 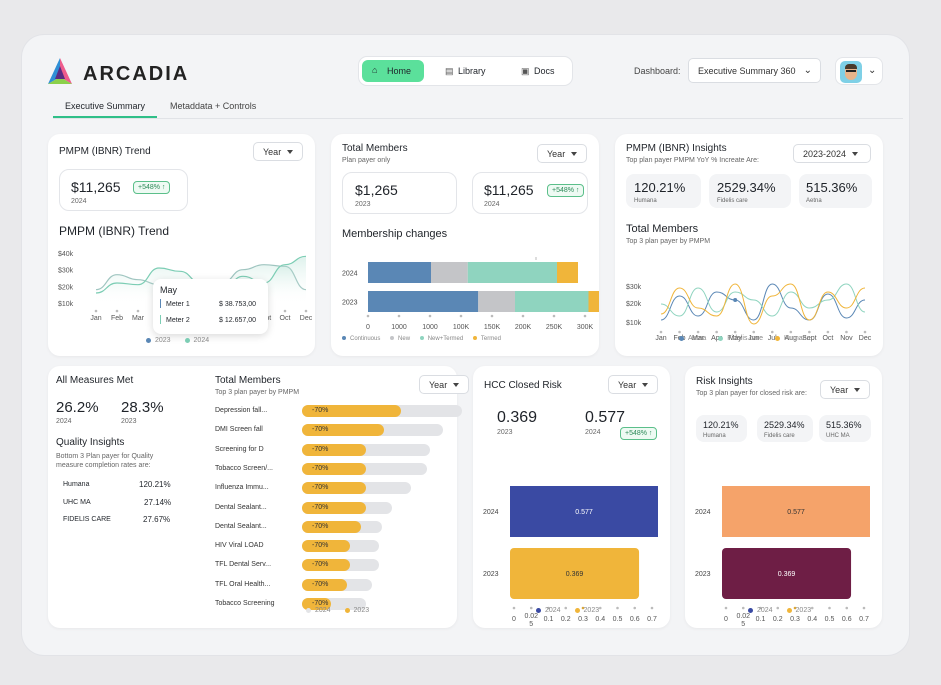 I want to click on tab-home: ⌂ Home, so click(x=393, y=71).